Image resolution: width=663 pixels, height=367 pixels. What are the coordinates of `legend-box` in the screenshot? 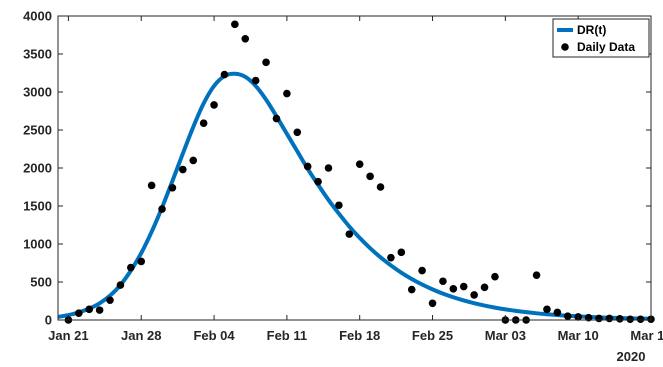 It's located at (601, 38).